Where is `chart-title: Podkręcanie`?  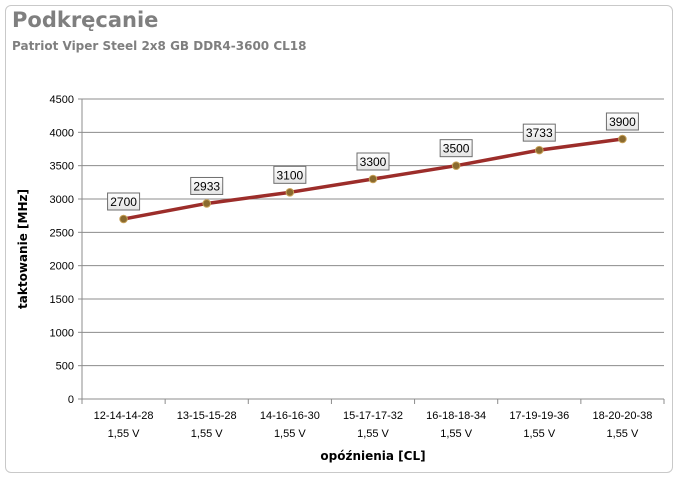
chart-title: Podkręcanie is located at coordinates (85, 20).